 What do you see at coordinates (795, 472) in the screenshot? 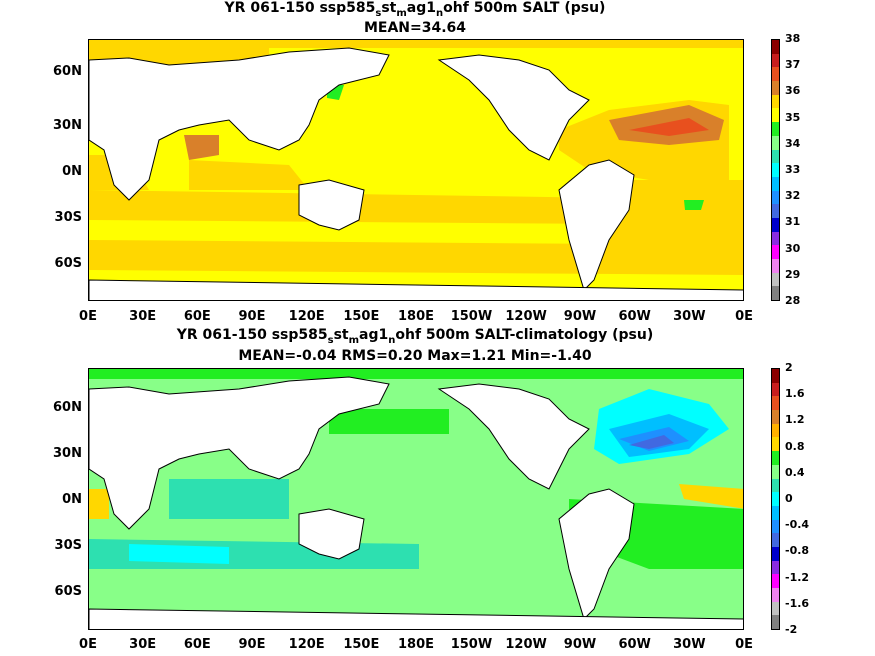
I see `bottom-colorbar-label: 0.4` at bounding box center [795, 472].